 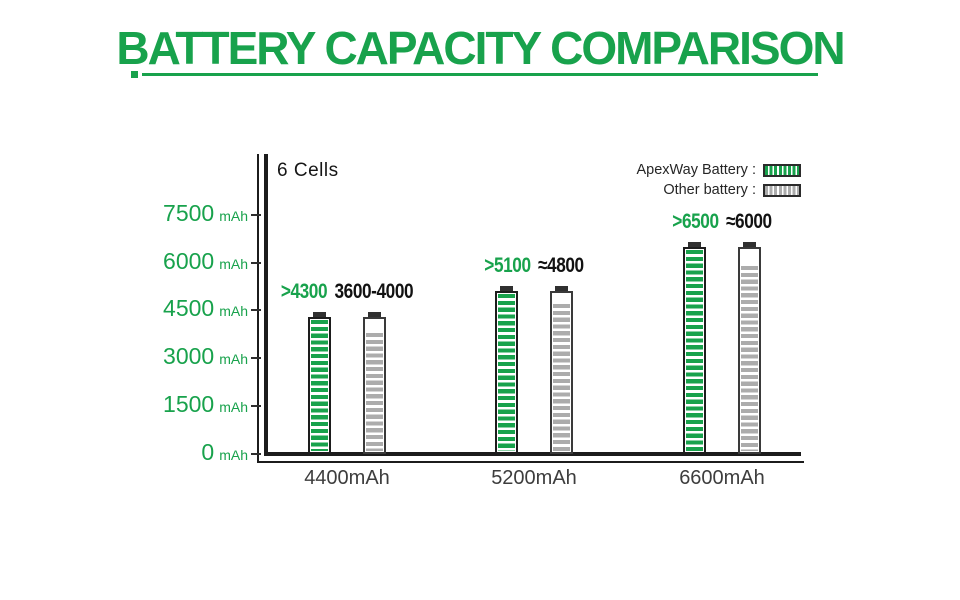 I want to click on apexway-battery-swatch-icon, so click(x=782, y=170).